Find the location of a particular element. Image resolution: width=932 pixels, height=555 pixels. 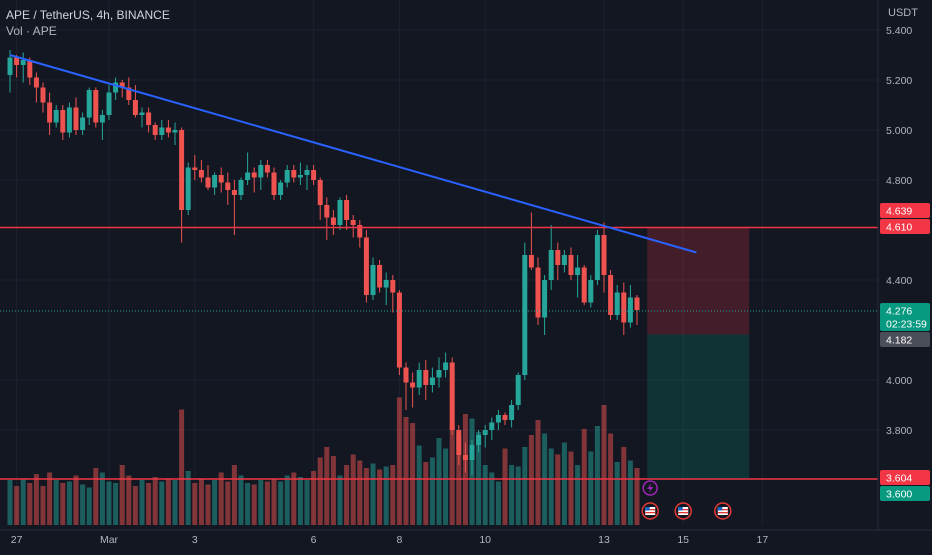

us-flag-icon-stripe is located at coordinates (683, 510).